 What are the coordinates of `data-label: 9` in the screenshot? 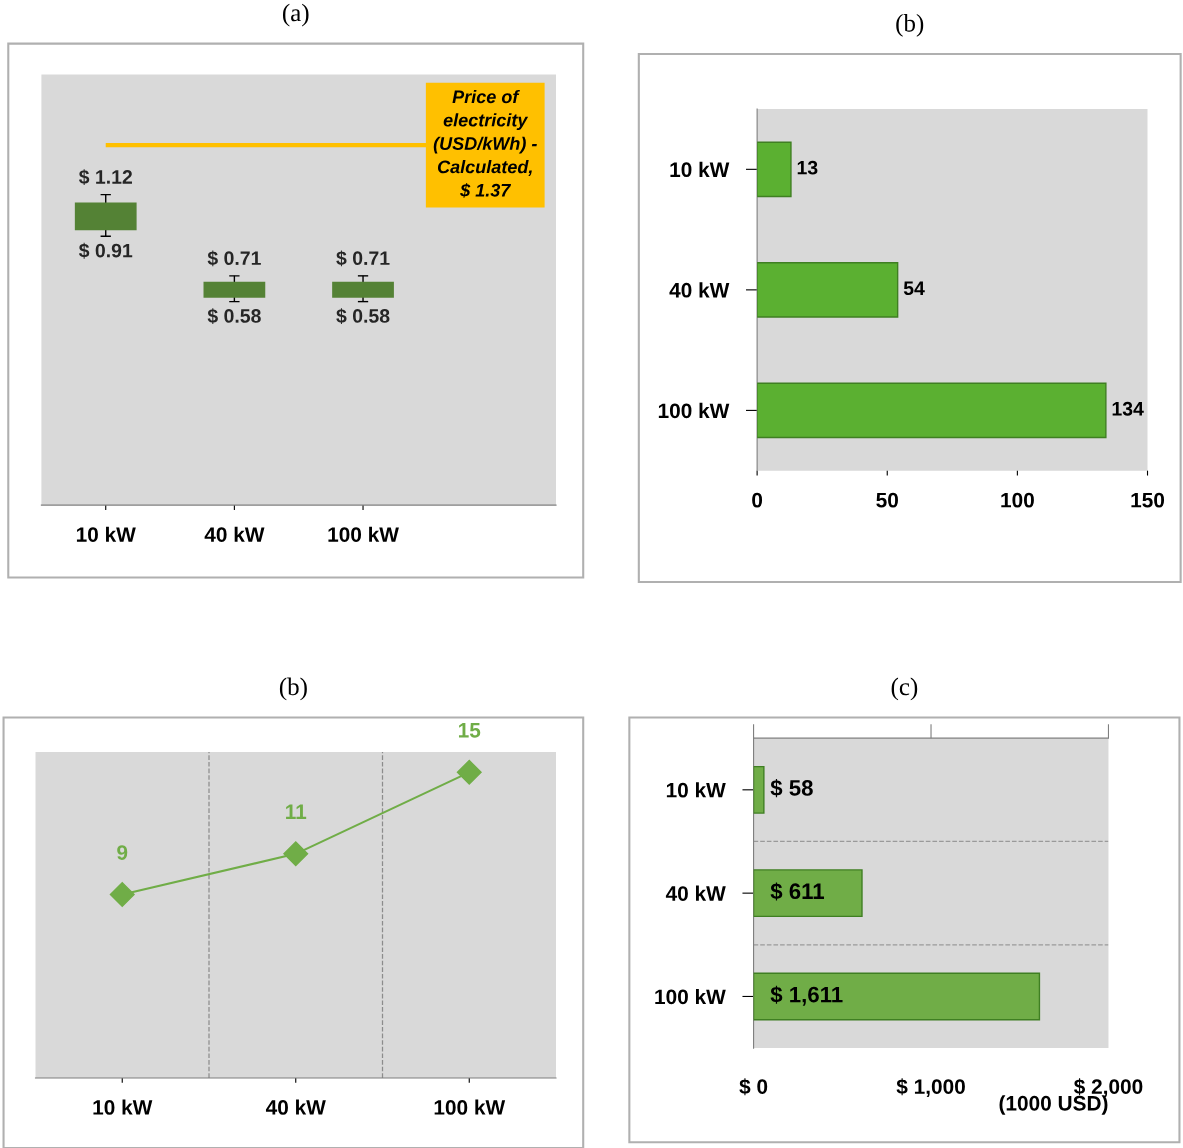 It's located at (122, 852).